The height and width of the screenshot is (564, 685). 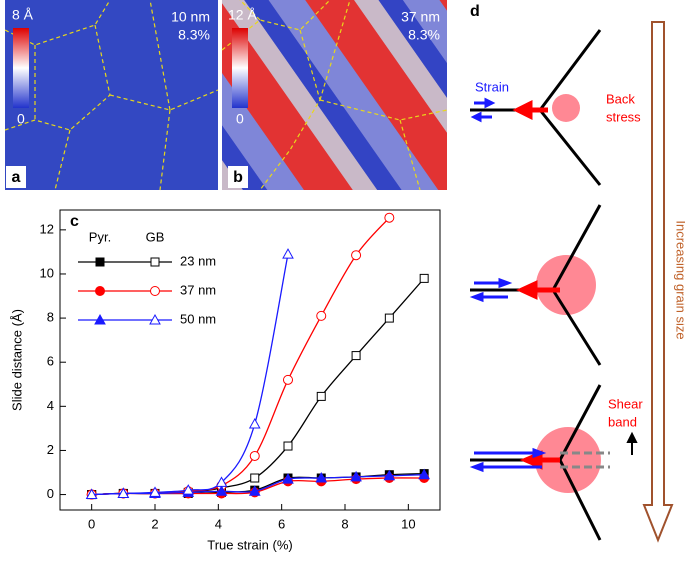 I want to click on x-tick-label: 10, so click(x=408, y=523).